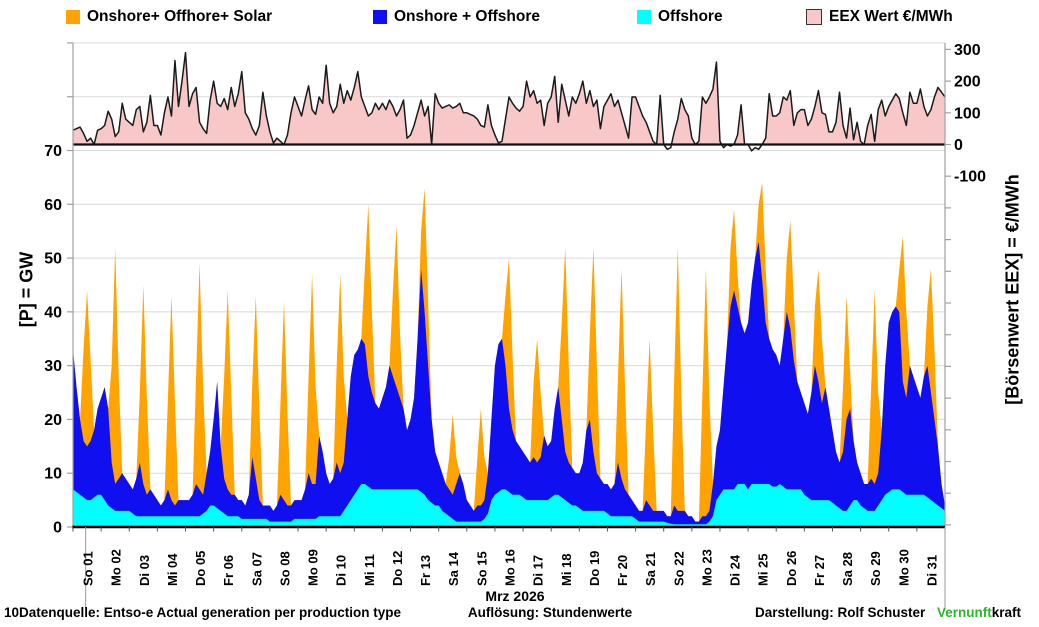 The height and width of the screenshot is (627, 1039). What do you see at coordinates (509, 101) in the screenshot?
I see `eex-price-line` at bounding box center [509, 101].